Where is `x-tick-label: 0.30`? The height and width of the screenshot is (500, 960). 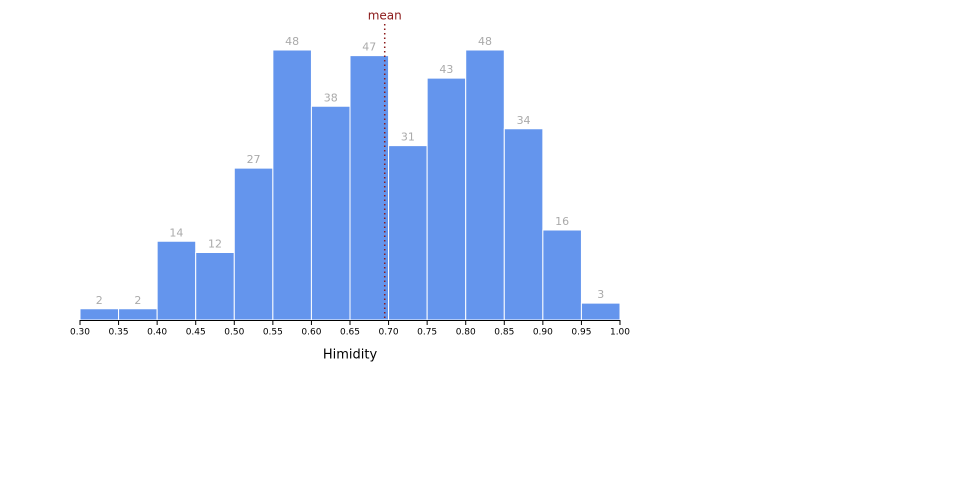 x-tick-label: 0.30 is located at coordinates (80, 333).